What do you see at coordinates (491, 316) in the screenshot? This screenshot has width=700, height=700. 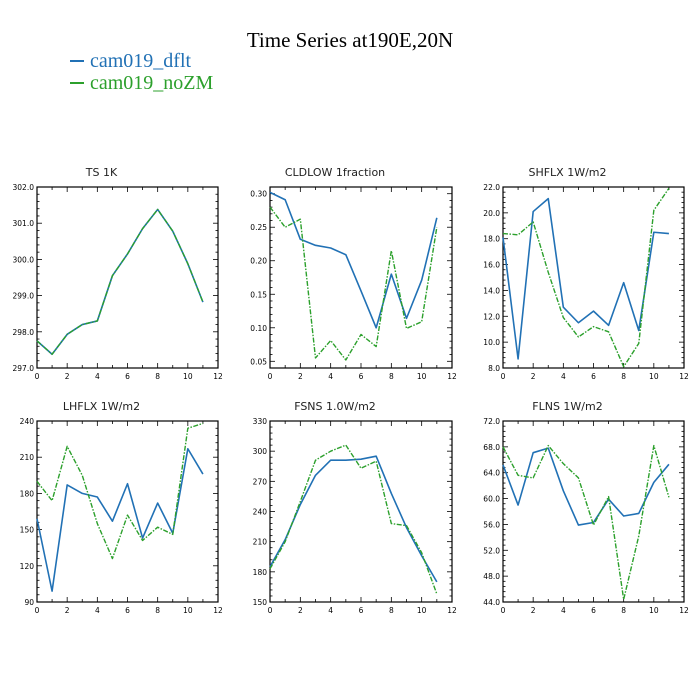 I see `y-tick-label: 12.0` at bounding box center [491, 316].